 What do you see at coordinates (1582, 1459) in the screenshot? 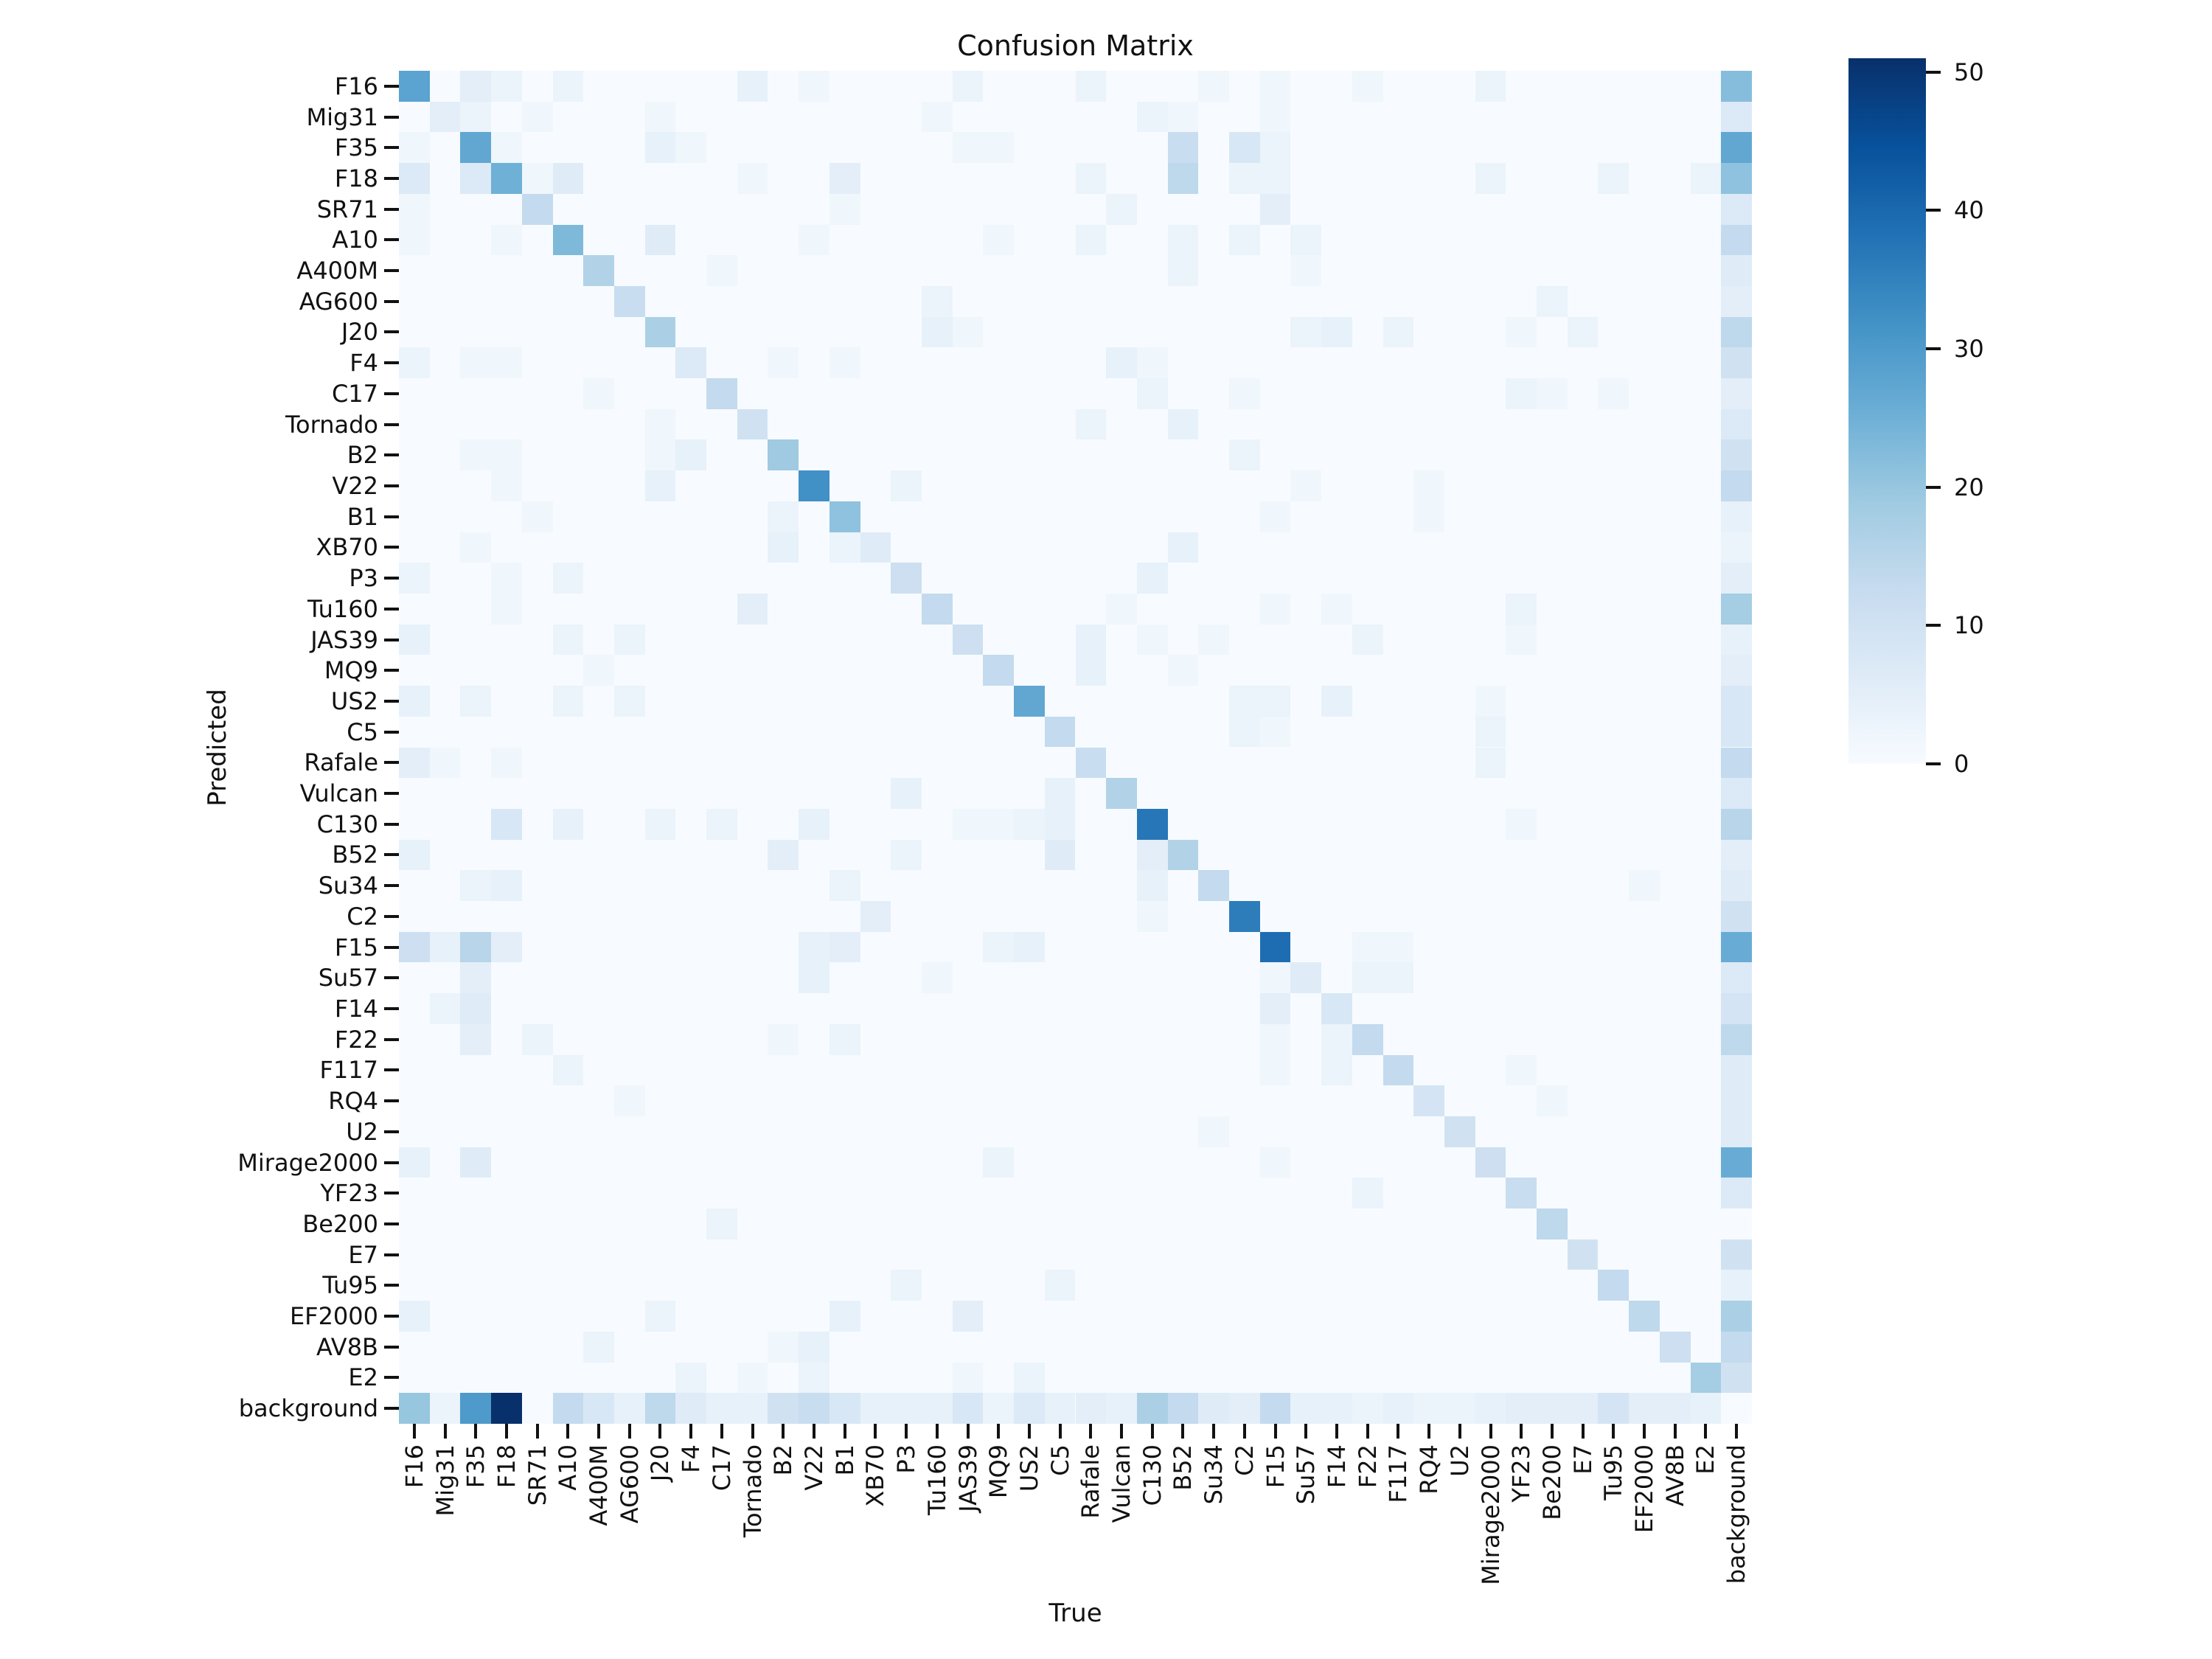
I see `x-tick-label: E7` at bounding box center [1582, 1459].